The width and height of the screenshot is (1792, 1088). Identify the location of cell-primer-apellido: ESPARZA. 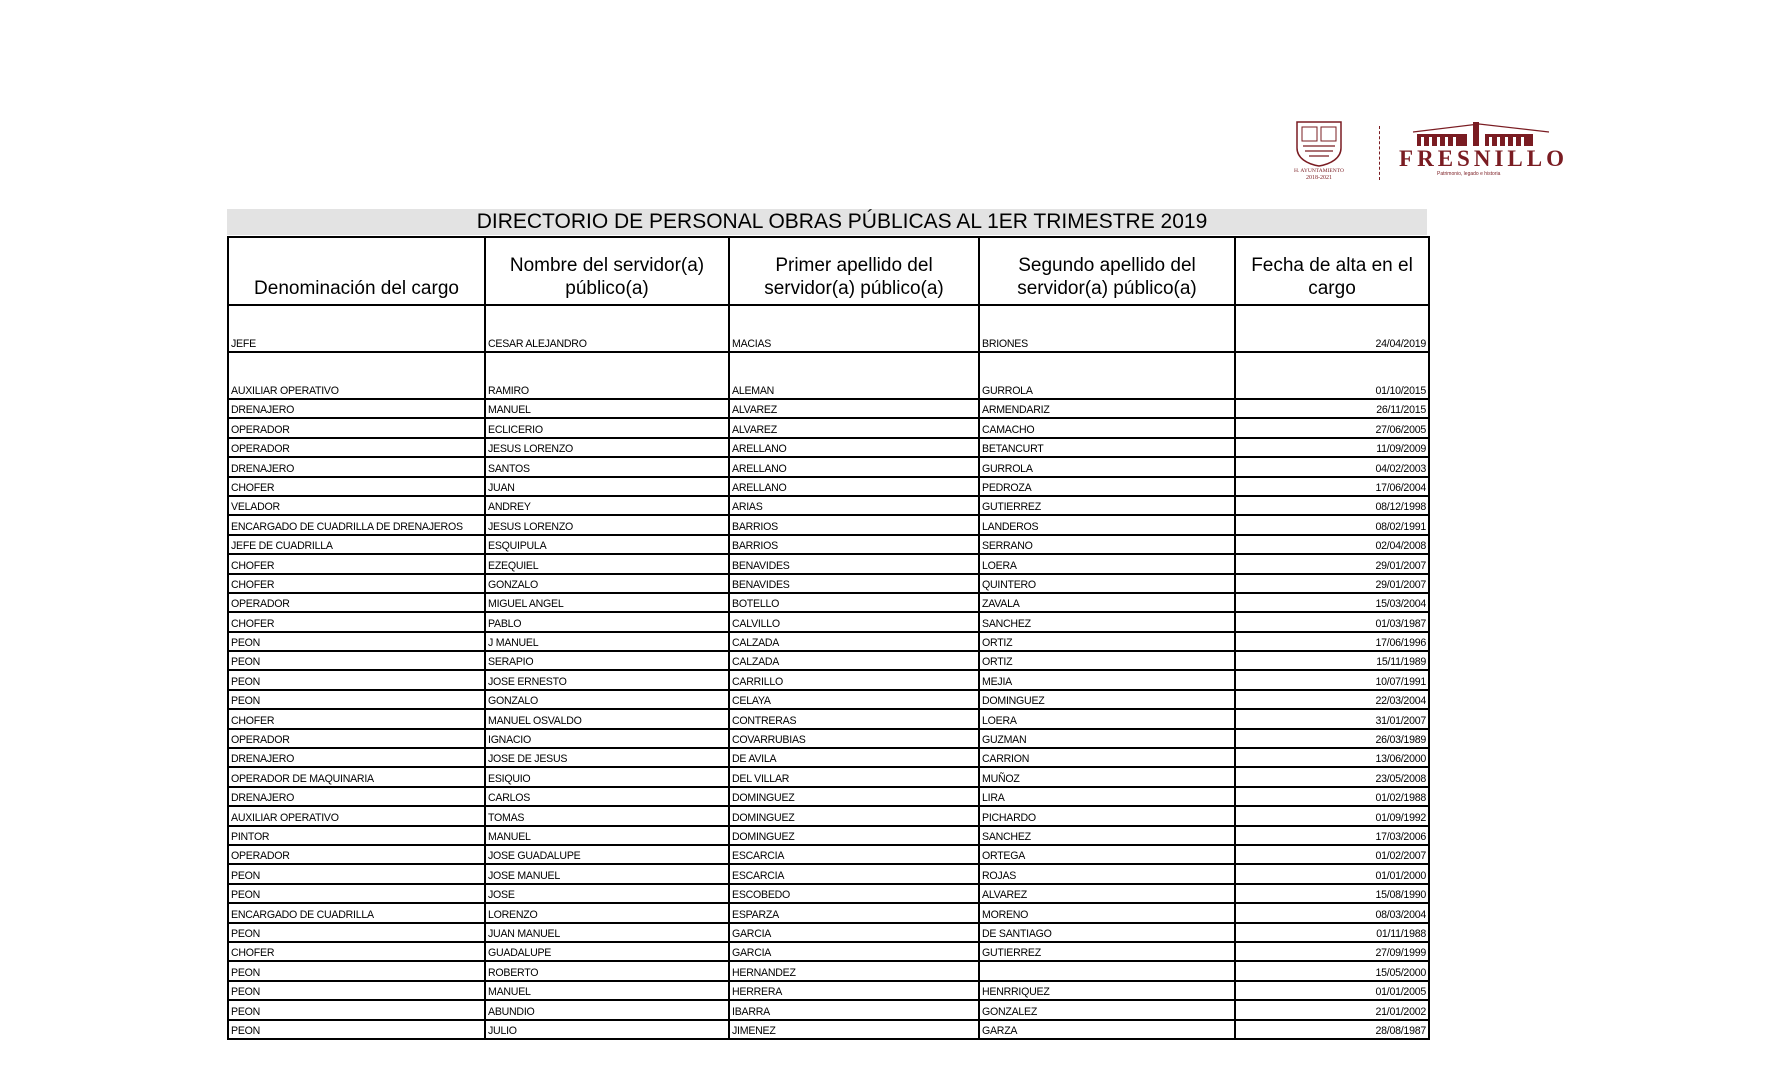
(854, 913).